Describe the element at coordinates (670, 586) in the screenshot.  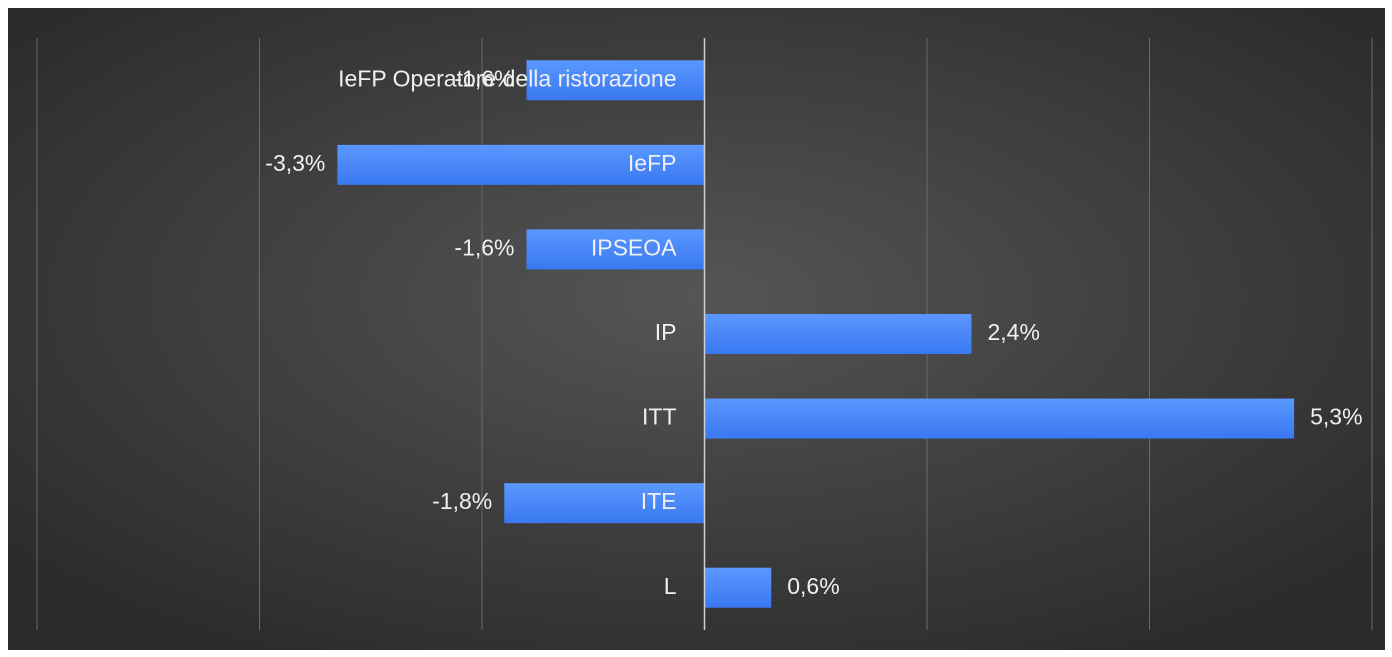
I see `category-label: L` at that location.